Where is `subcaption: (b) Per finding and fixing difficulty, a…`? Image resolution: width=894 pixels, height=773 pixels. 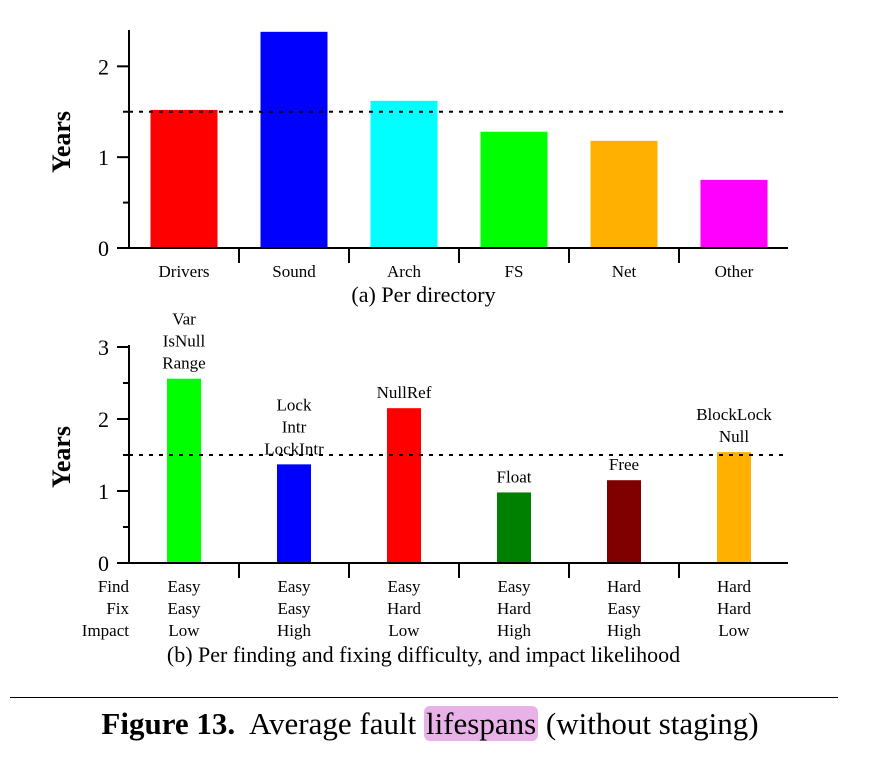 subcaption: (b) Per finding and fixing difficulty, a… is located at coordinates (423, 654).